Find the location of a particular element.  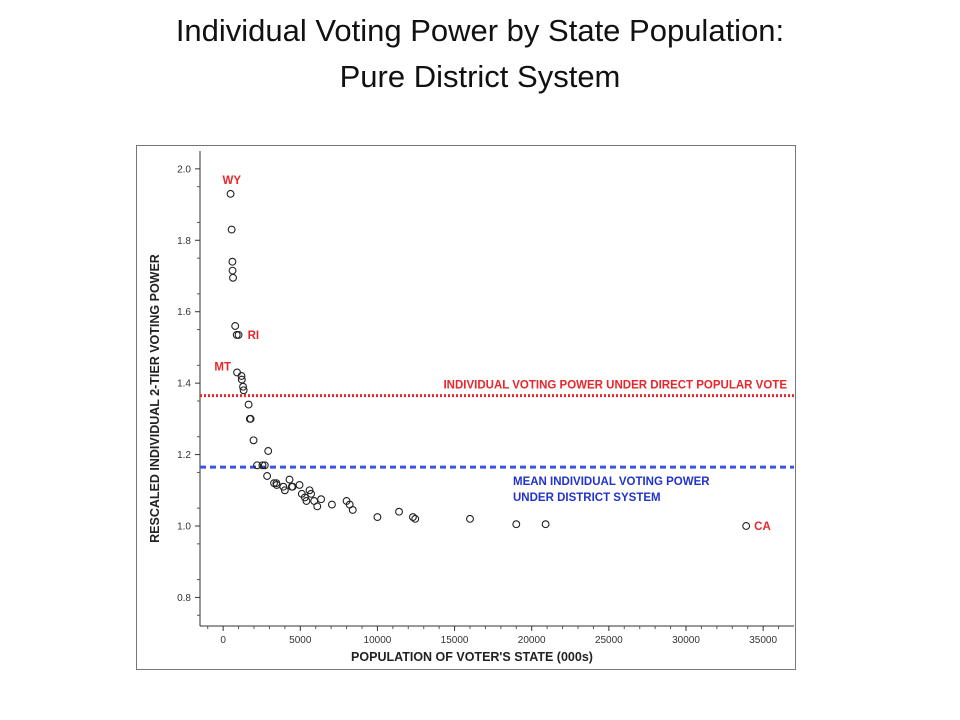

x-tick-label: 10000 is located at coordinates (378, 640).